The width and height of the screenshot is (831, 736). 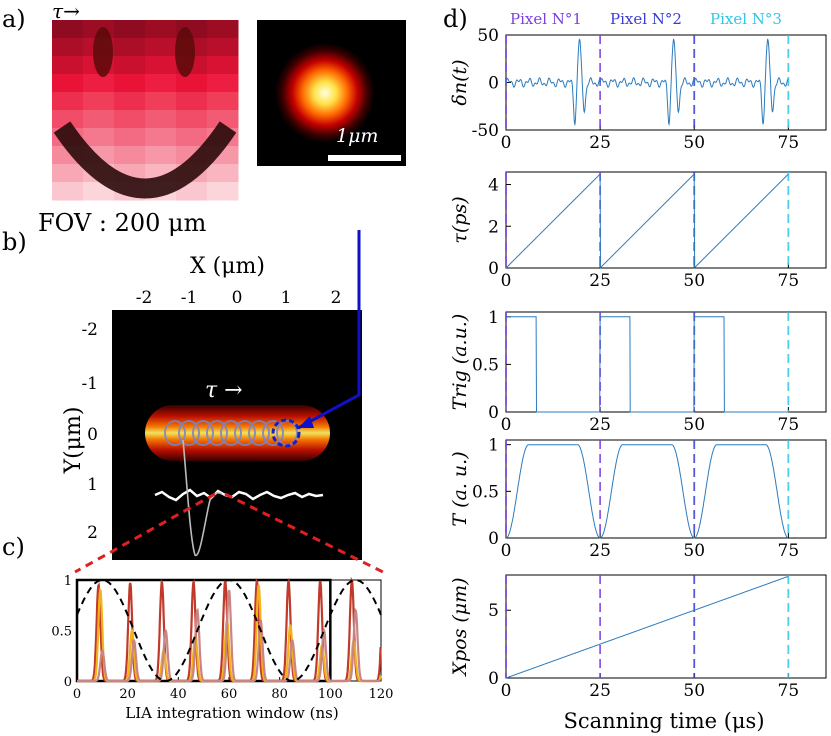 What do you see at coordinates (127, 694) in the screenshot?
I see `chart-c-xtick: 20` at bounding box center [127, 694].